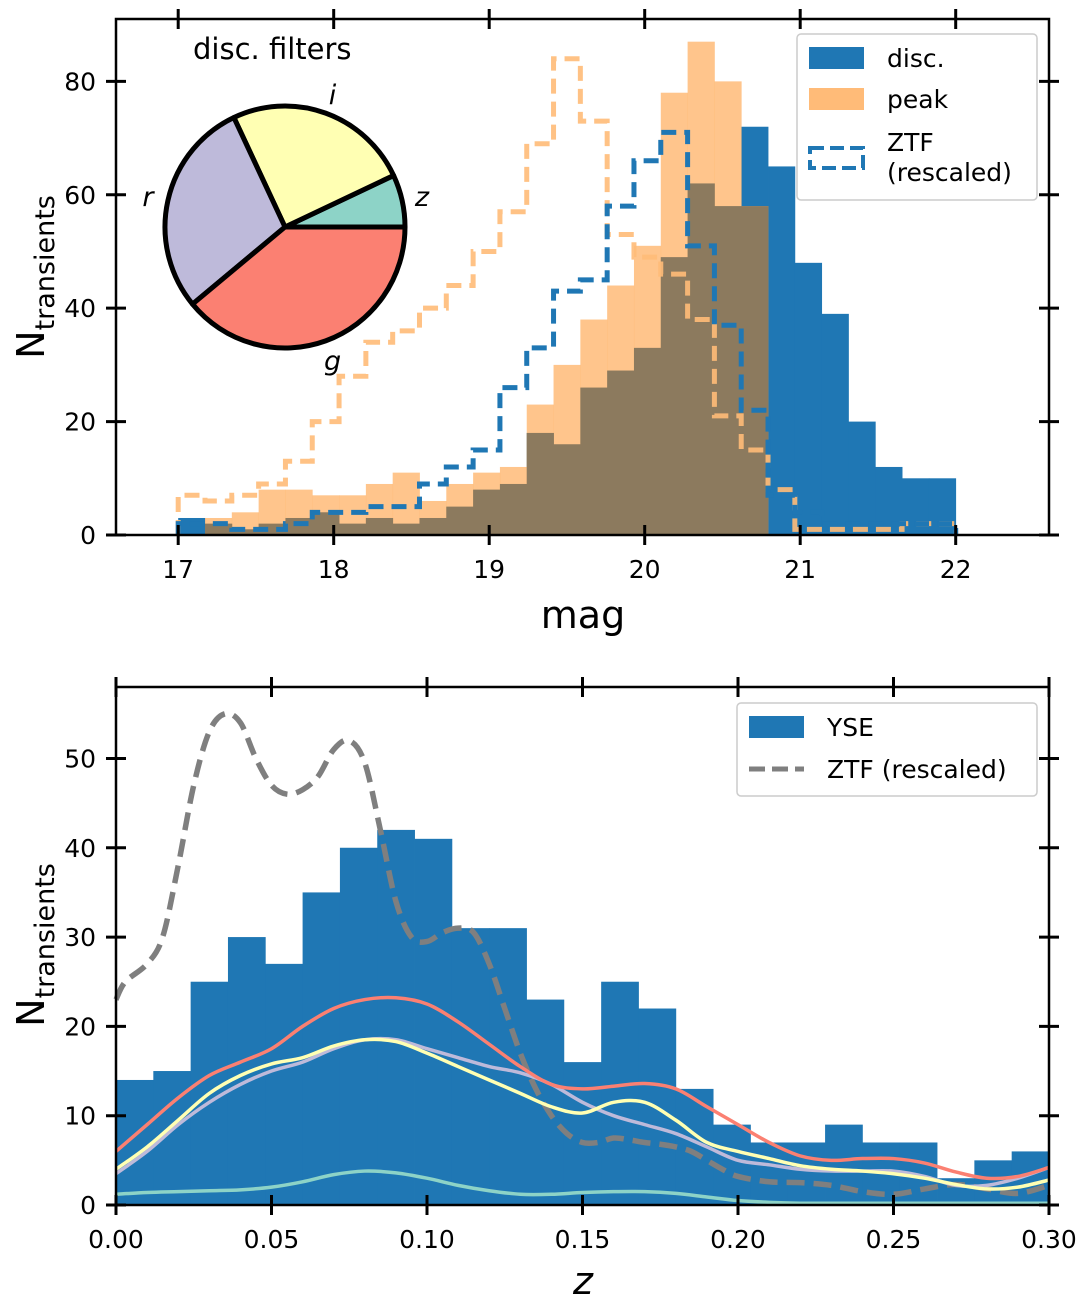 The image size is (1085, 1305). What do you see at coordinates (80, 758) in the screenshot?
I see `bottom-ytick-label: 50` at bounding box center [80, 758].